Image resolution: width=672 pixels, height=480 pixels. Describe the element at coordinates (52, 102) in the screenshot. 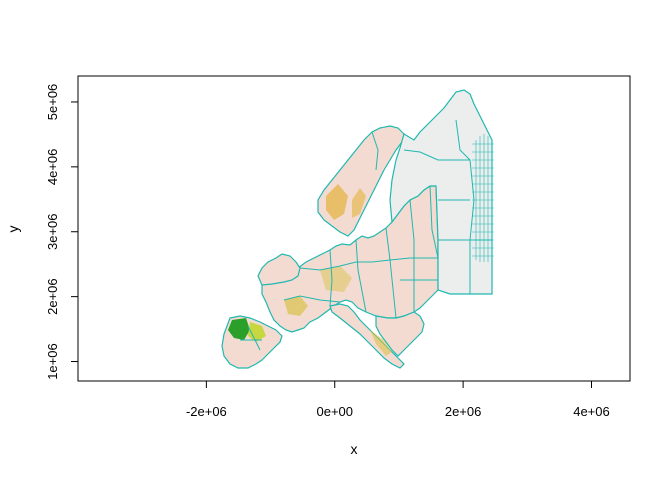

I see `y-tick-label: 5e+06` at that location.